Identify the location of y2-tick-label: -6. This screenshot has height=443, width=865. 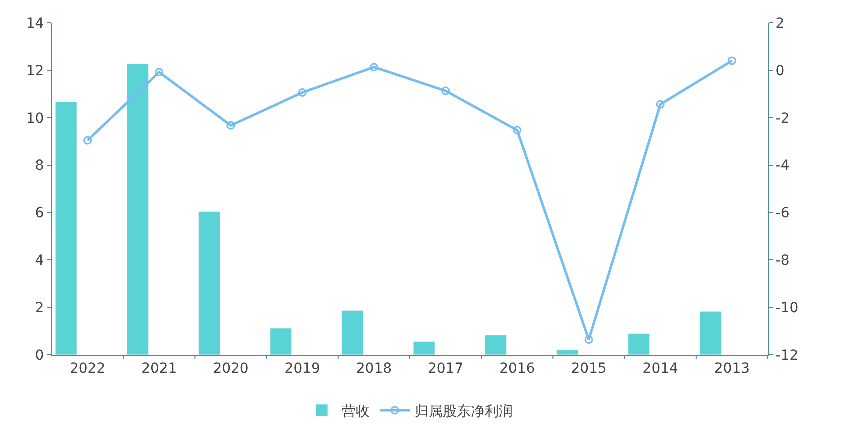
(783, 214).